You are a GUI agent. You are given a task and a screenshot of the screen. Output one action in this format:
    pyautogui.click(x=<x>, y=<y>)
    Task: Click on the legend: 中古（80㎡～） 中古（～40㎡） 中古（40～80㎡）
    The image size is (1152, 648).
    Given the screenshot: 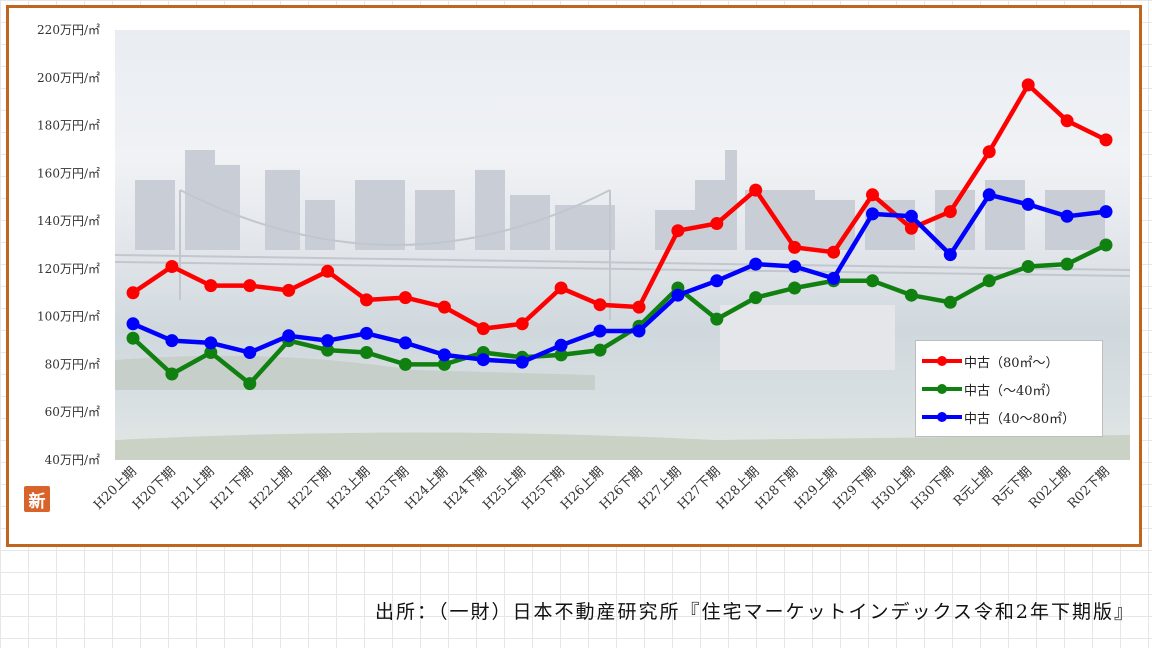 What is the action you would take?
    pyautogui.click(x=1009, y=388)
    